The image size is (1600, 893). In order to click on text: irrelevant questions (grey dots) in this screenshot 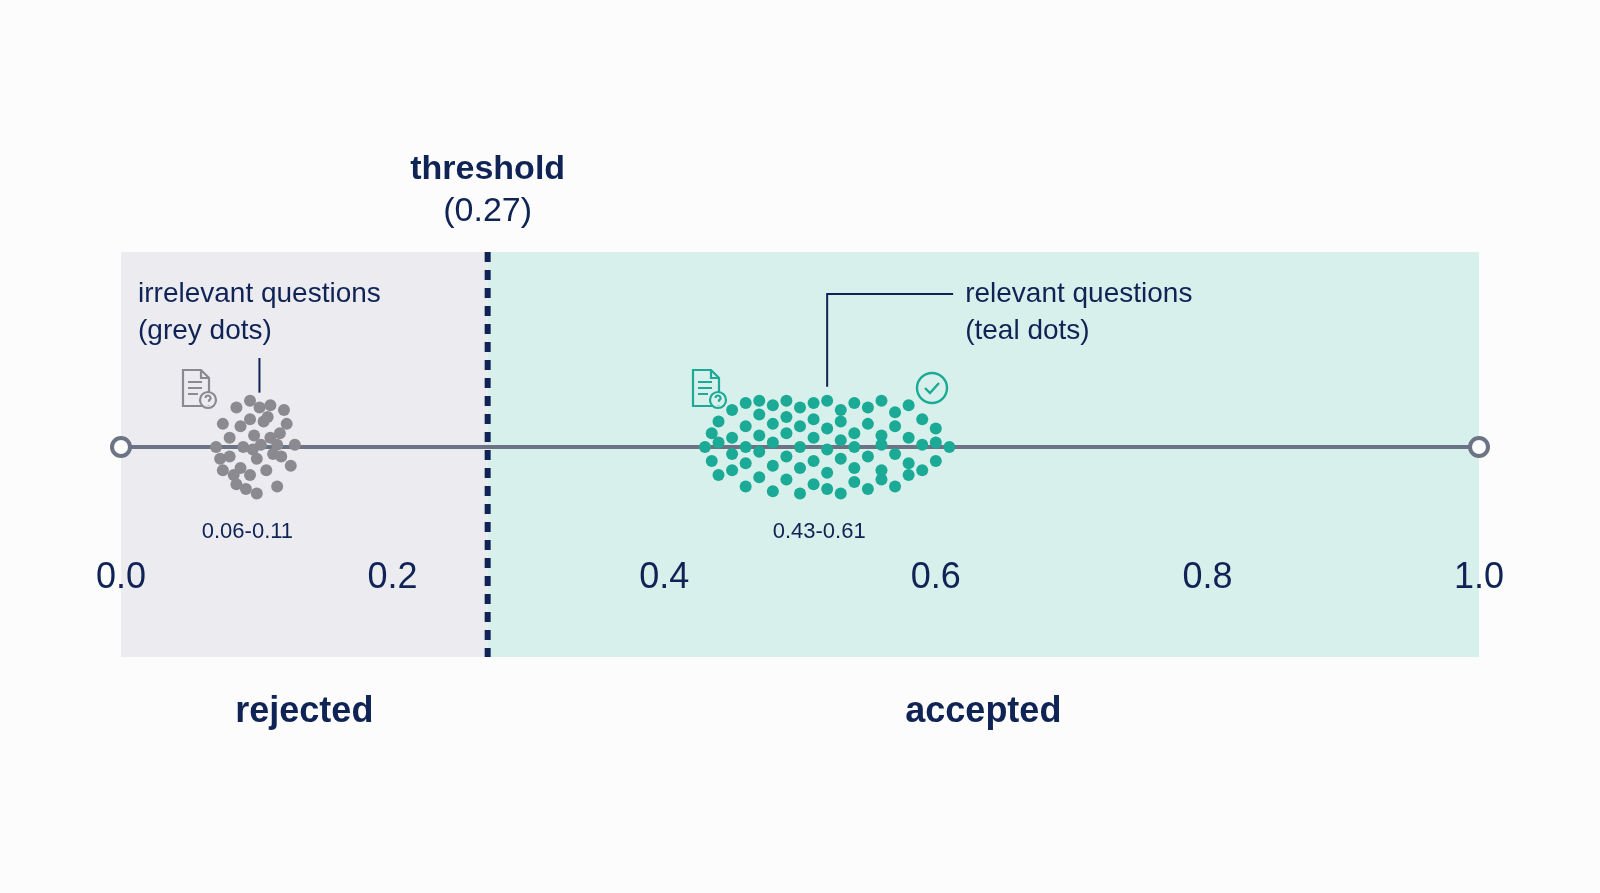, I will do `click(259, 310)`.